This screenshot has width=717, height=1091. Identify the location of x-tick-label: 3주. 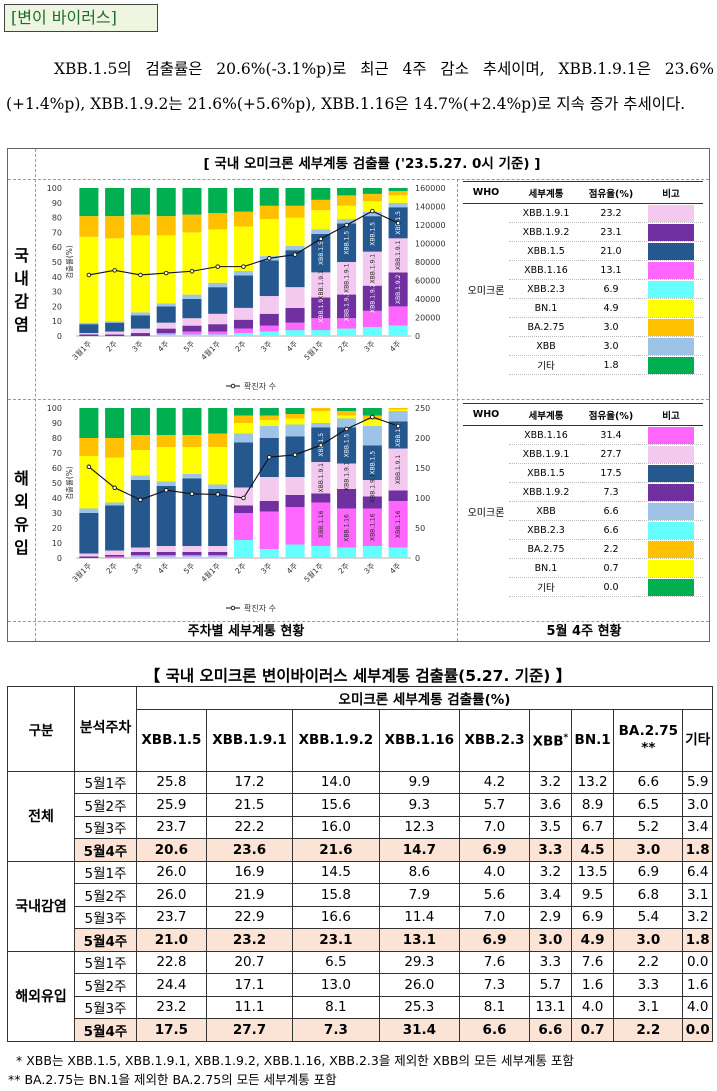
(266, 568).